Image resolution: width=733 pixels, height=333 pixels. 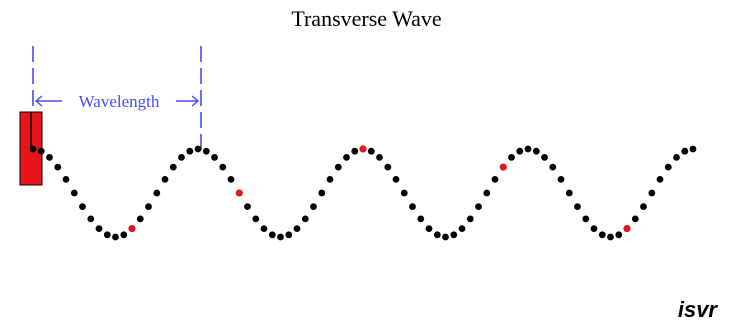 What do you see at coordinates (366, 18) in the screenshot?
I see `diagram-title: Transverse Wave` at bounding box center [366, 18].